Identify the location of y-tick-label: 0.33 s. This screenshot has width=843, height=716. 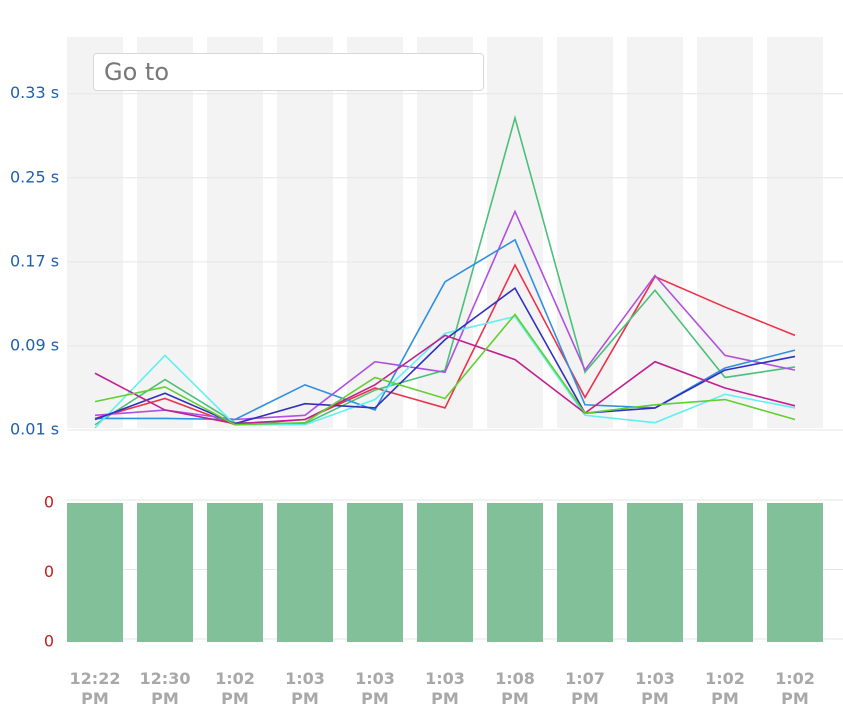
(34, 92).